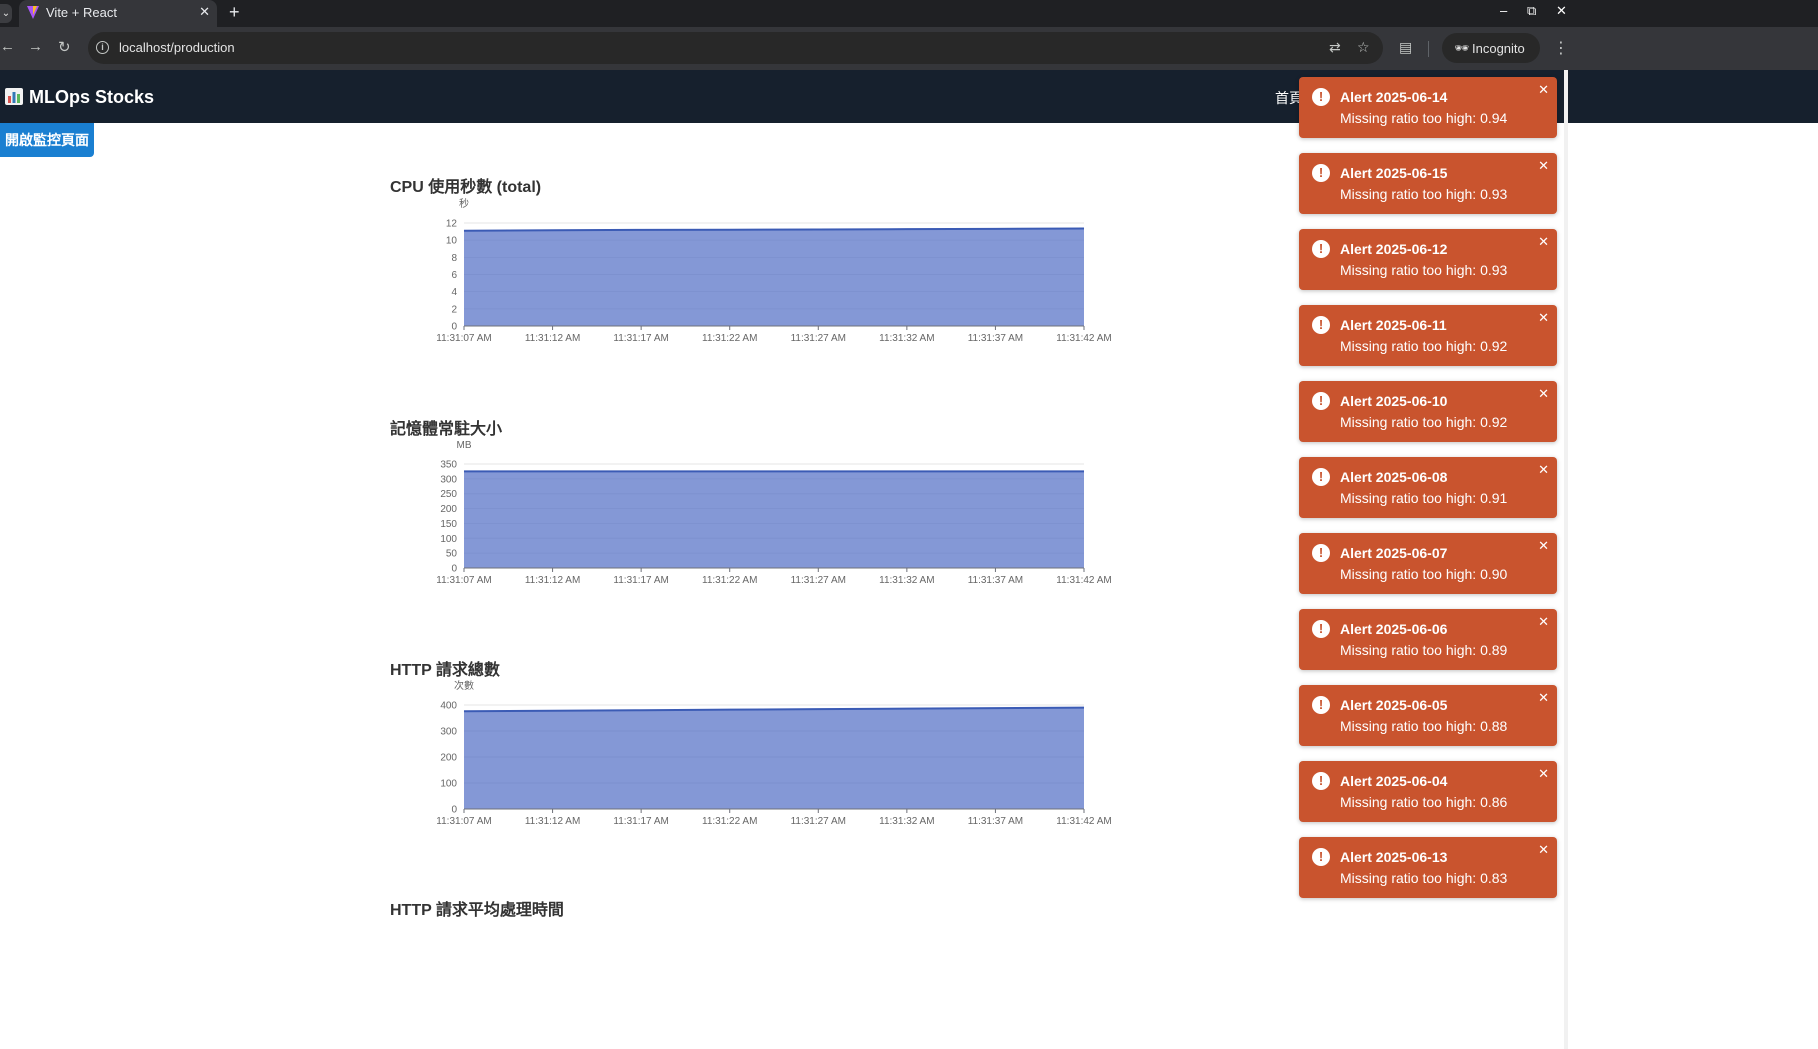 The height and width of the screenshot is (1049, 1818). What do you see at coordinates (1504, 10) in the screenshot?
I see `minimize-button: –` at bounding box center [1504, 10].